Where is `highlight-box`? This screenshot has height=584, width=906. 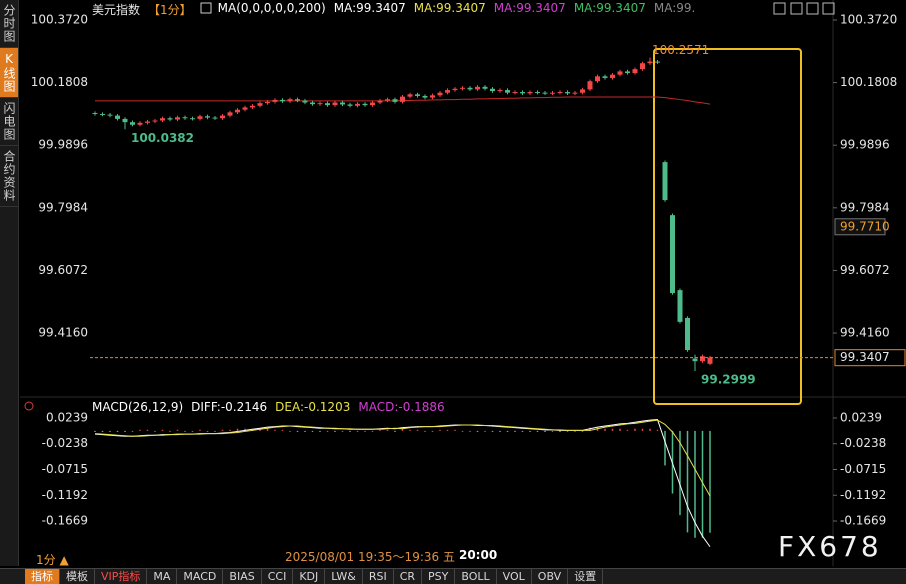
highlight-box is located at coordinates (727, 226).